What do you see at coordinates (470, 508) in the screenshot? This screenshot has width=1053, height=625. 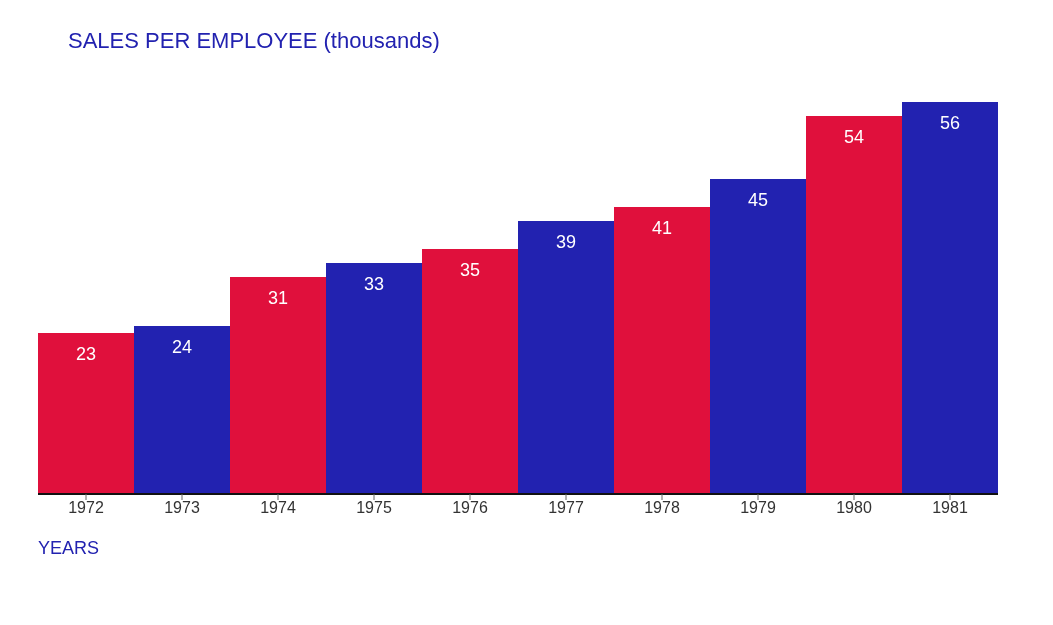 I see `x-tick-label: 1976` at bounding box center [470, 508].